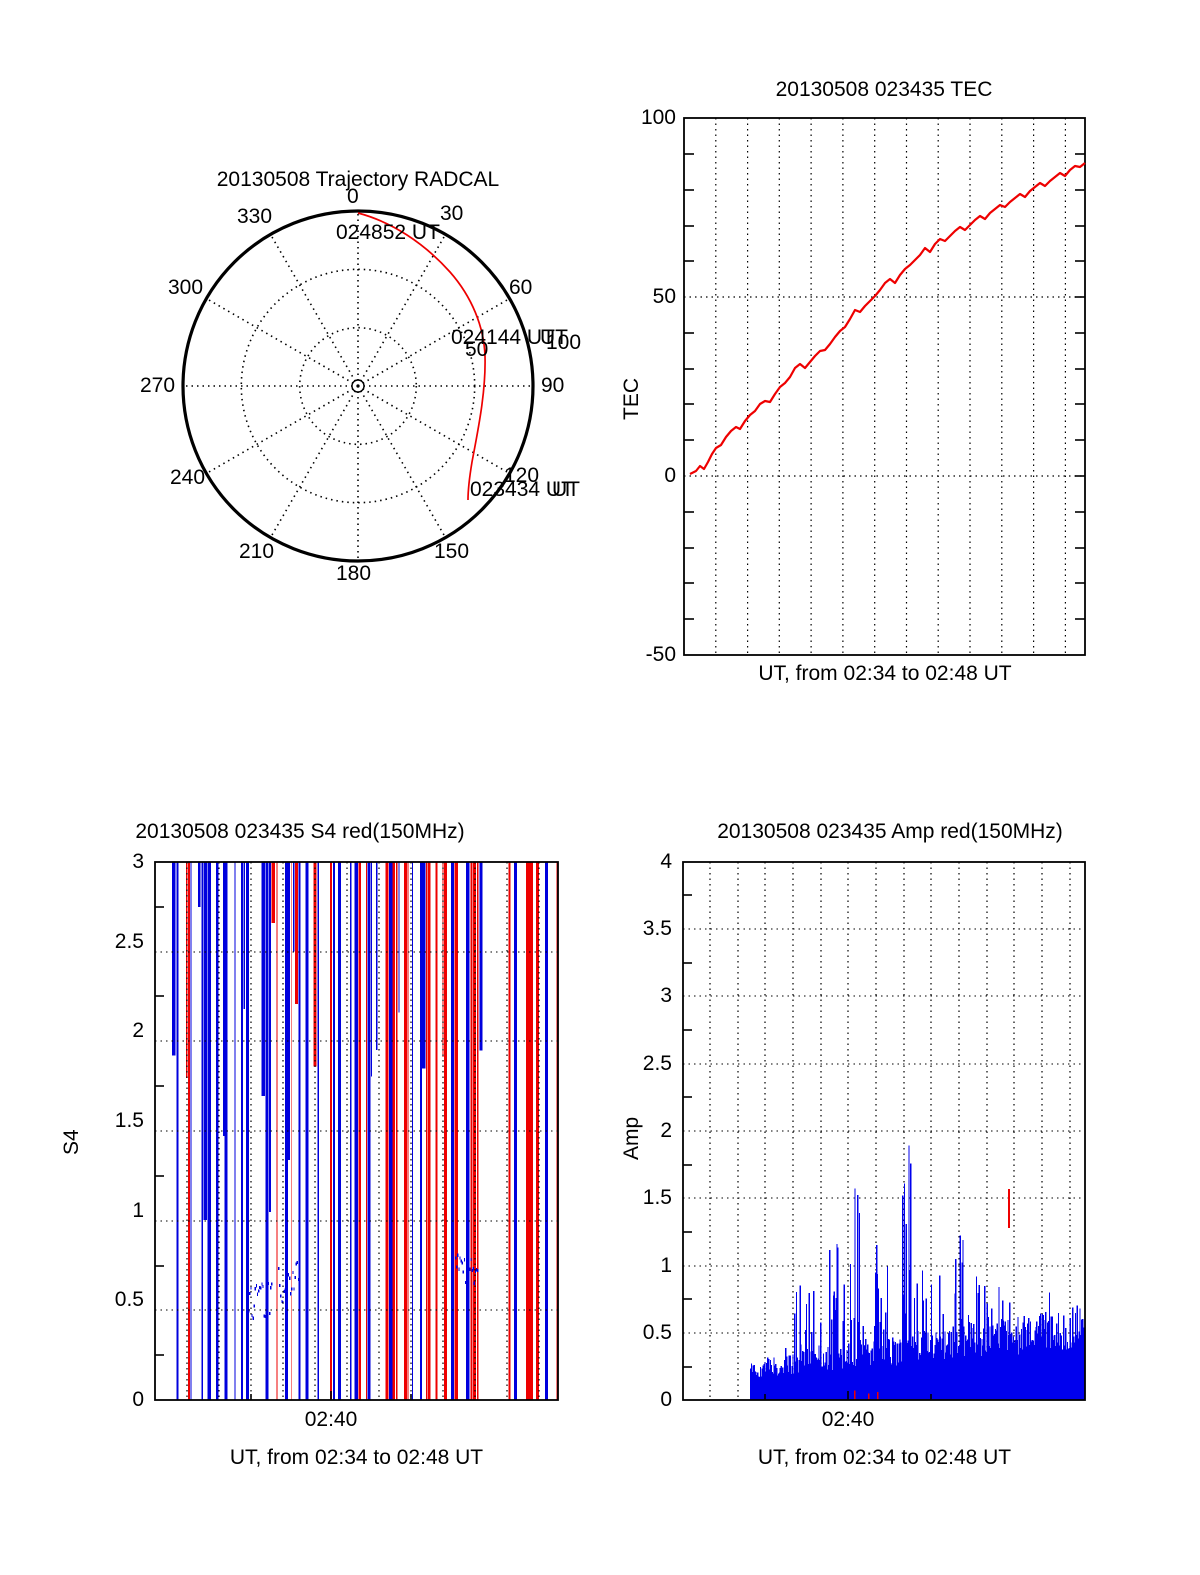  What do you see at coordinates (666, 1130) in the screenshot?
I see `amp-ytick-2: 2` at bounding box center [666, 1130].